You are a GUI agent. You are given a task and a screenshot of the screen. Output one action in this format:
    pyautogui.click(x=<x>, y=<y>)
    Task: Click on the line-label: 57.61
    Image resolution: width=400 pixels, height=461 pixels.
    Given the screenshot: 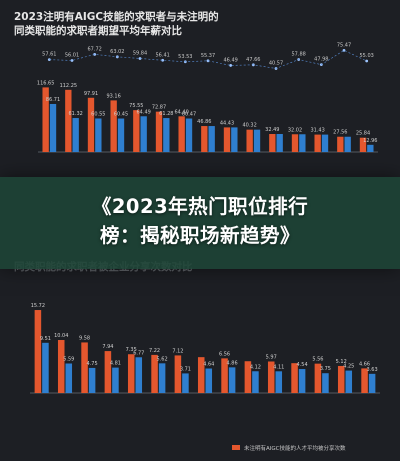 What is the action you would take?
    pyautogui.click(x=49, y=55)
    